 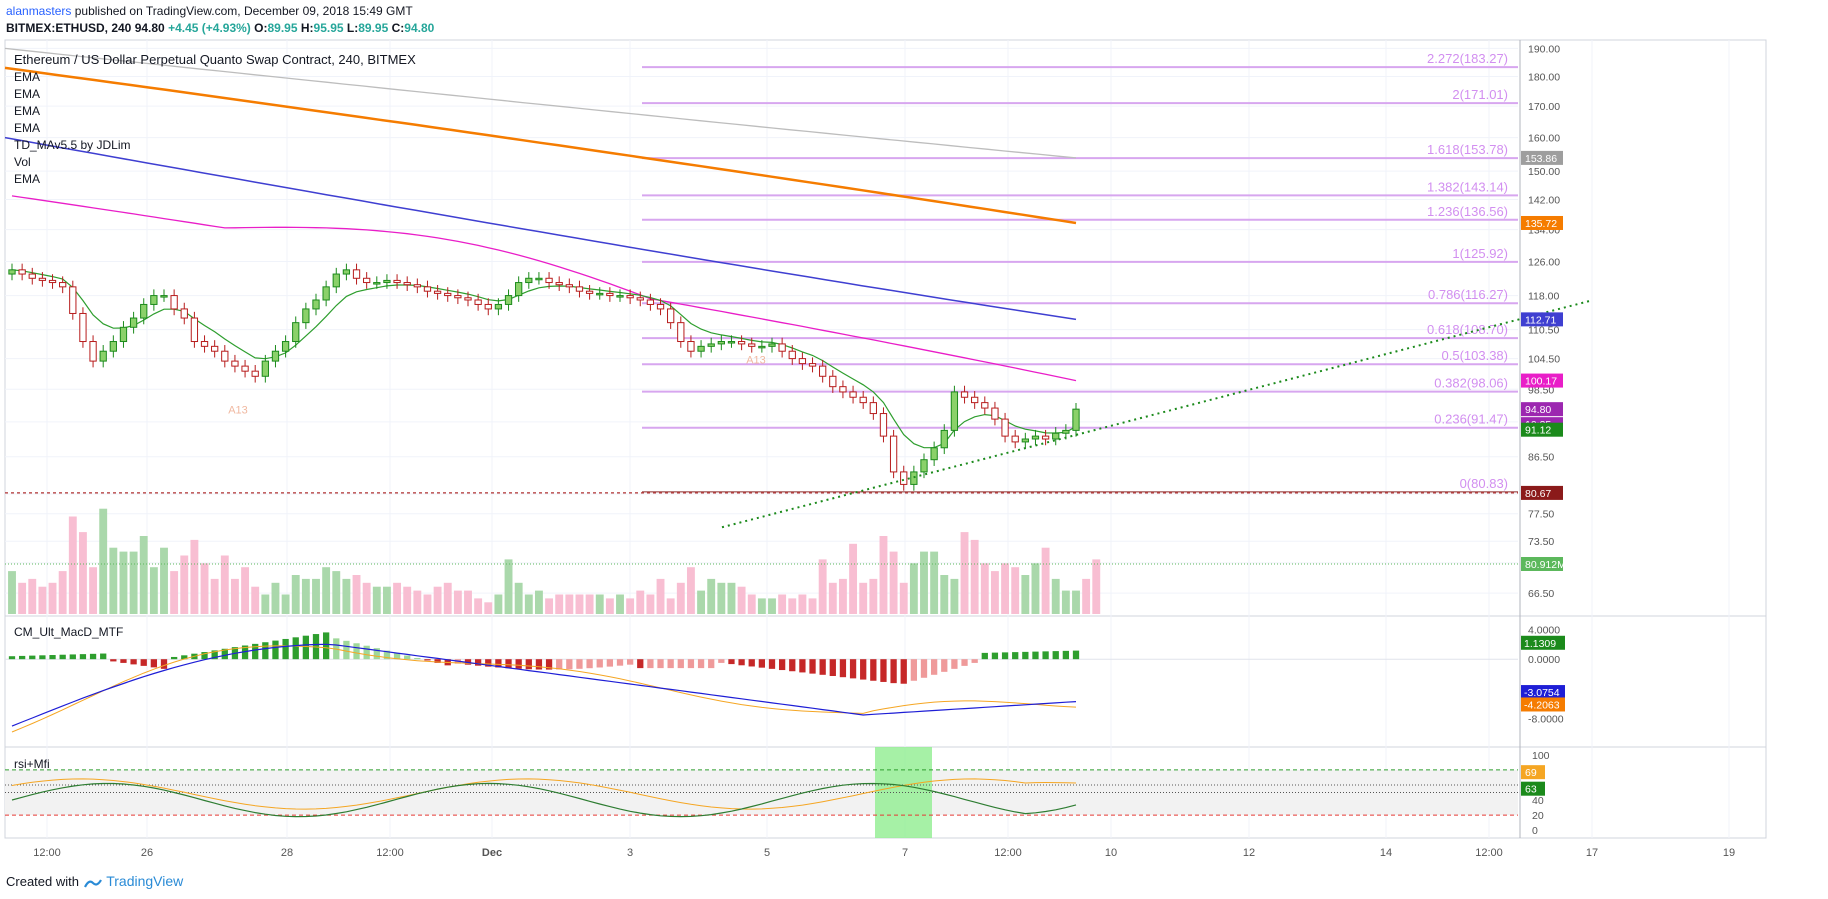 I want to click on tradingview-logo-icon, so click(x=93, y=883).